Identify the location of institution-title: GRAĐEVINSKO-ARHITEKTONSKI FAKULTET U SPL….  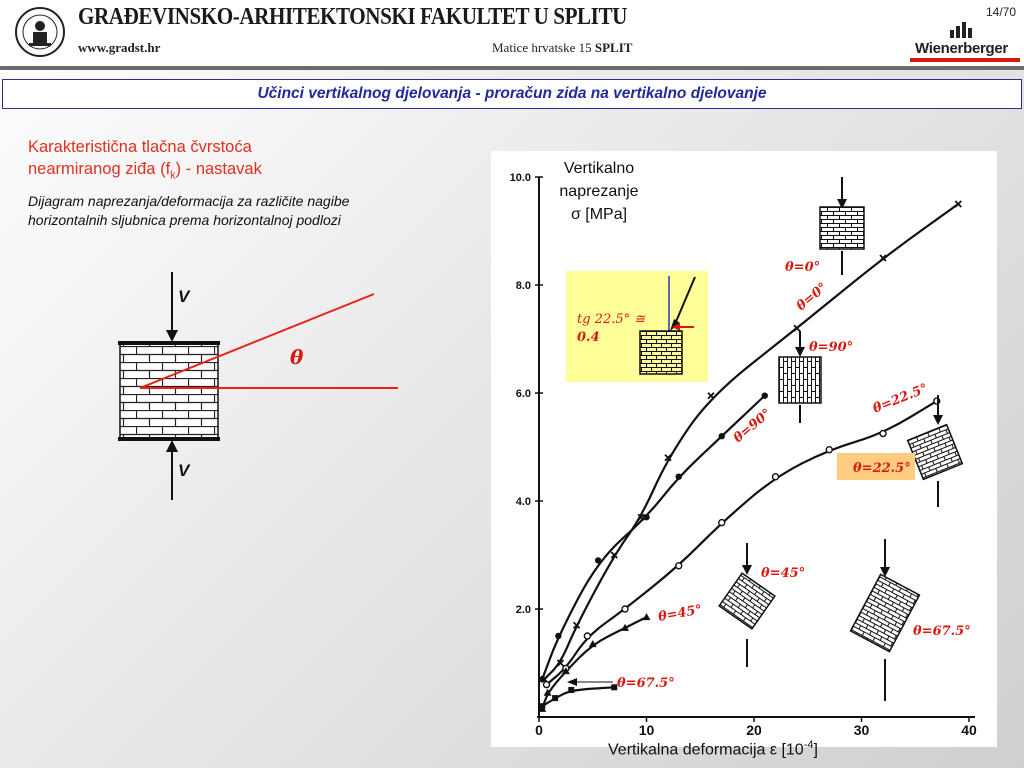
(352, 17).